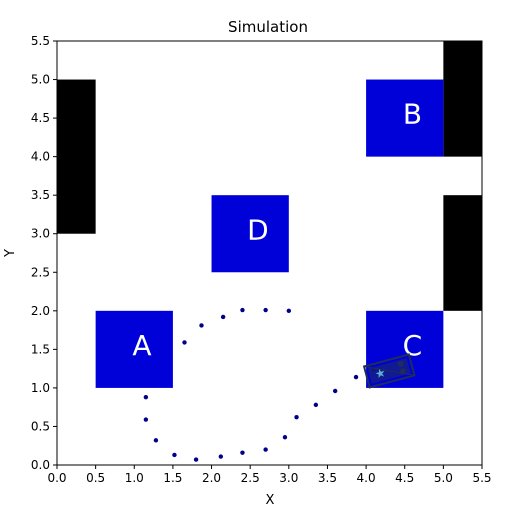  Describe the element at coordinates (40, 388) in the screenshot. I see `y-tick-label: 1.0` at that location.